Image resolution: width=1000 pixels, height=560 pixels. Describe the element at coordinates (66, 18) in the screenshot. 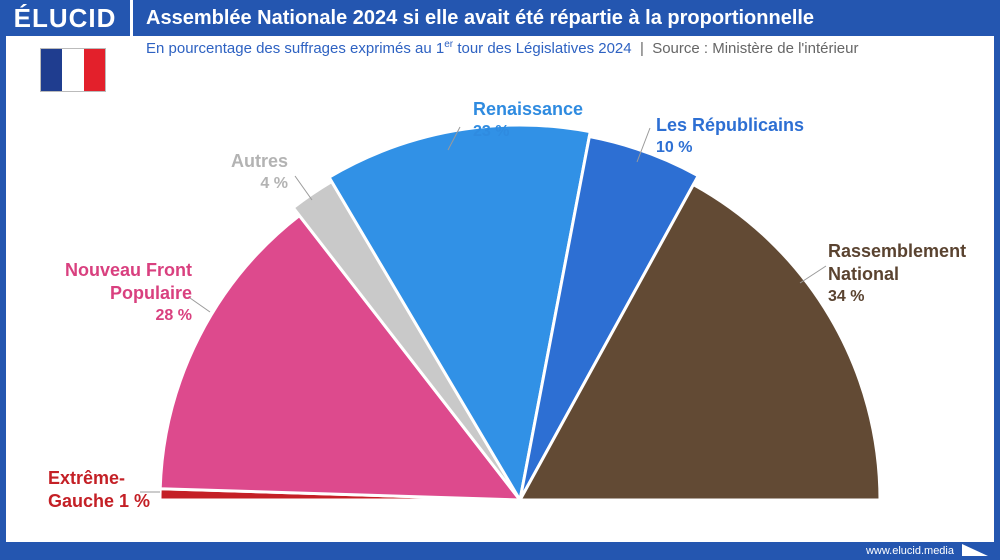

I see `elucid-logo: ÉLUCID` at that location.